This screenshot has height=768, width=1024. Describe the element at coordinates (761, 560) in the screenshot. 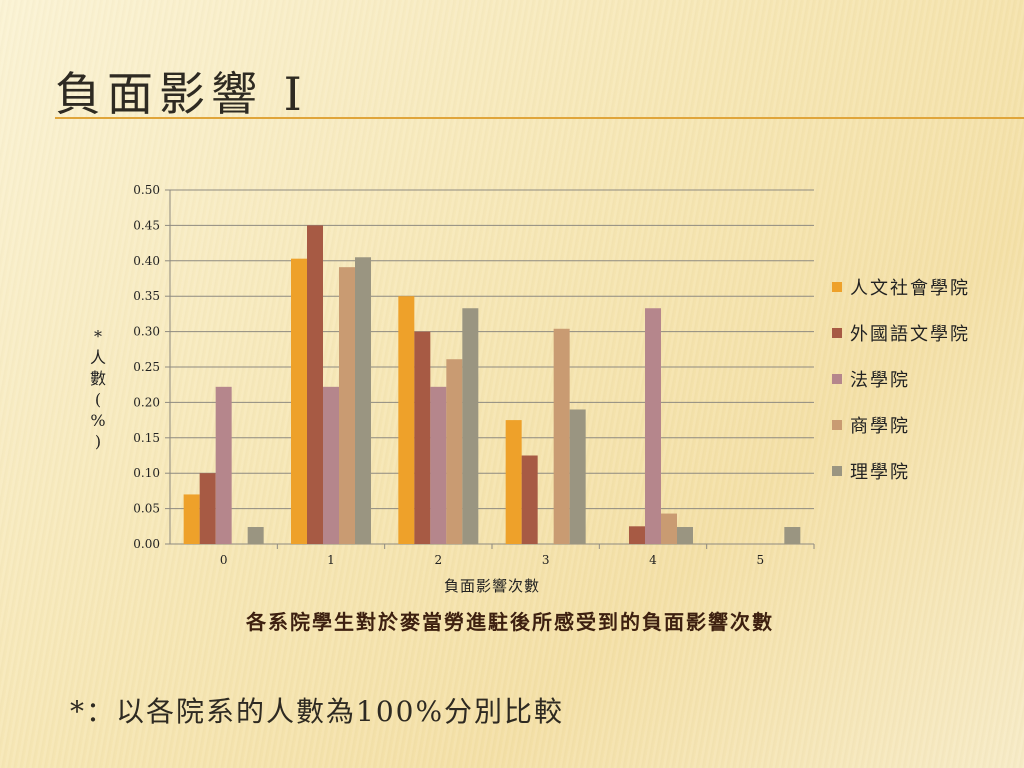

I see `x-tick-label: 5` at that location.